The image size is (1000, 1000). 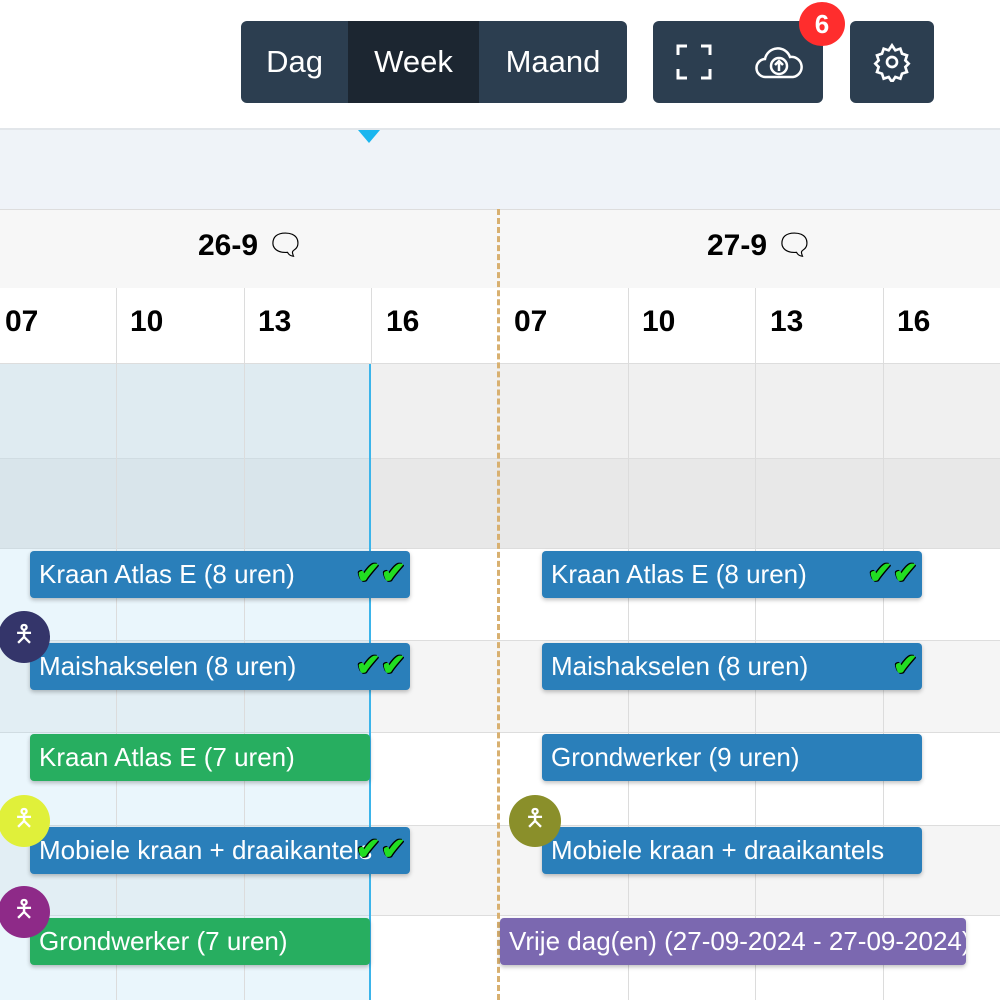 I want to click on settings-button, so click(x=892, y=62).